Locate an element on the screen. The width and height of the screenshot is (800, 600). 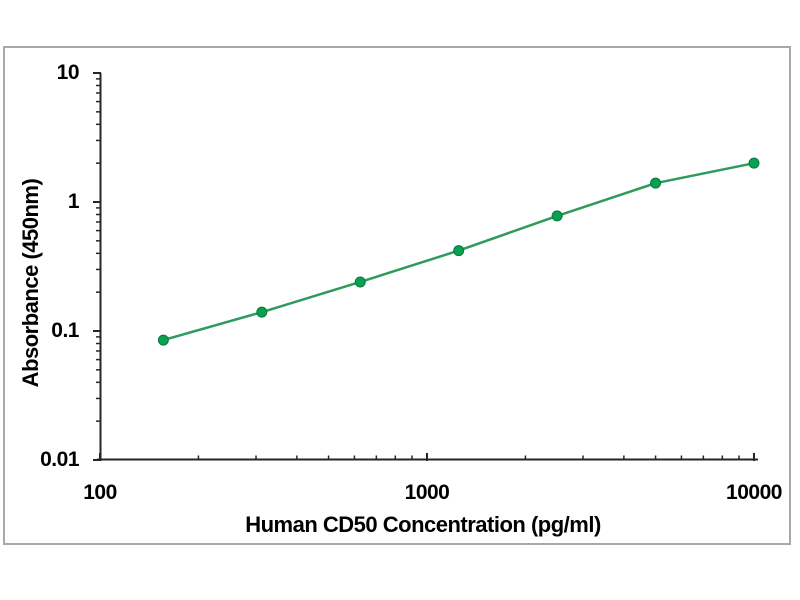
y-tick-label: 10 is located at coordinates (68, 72).